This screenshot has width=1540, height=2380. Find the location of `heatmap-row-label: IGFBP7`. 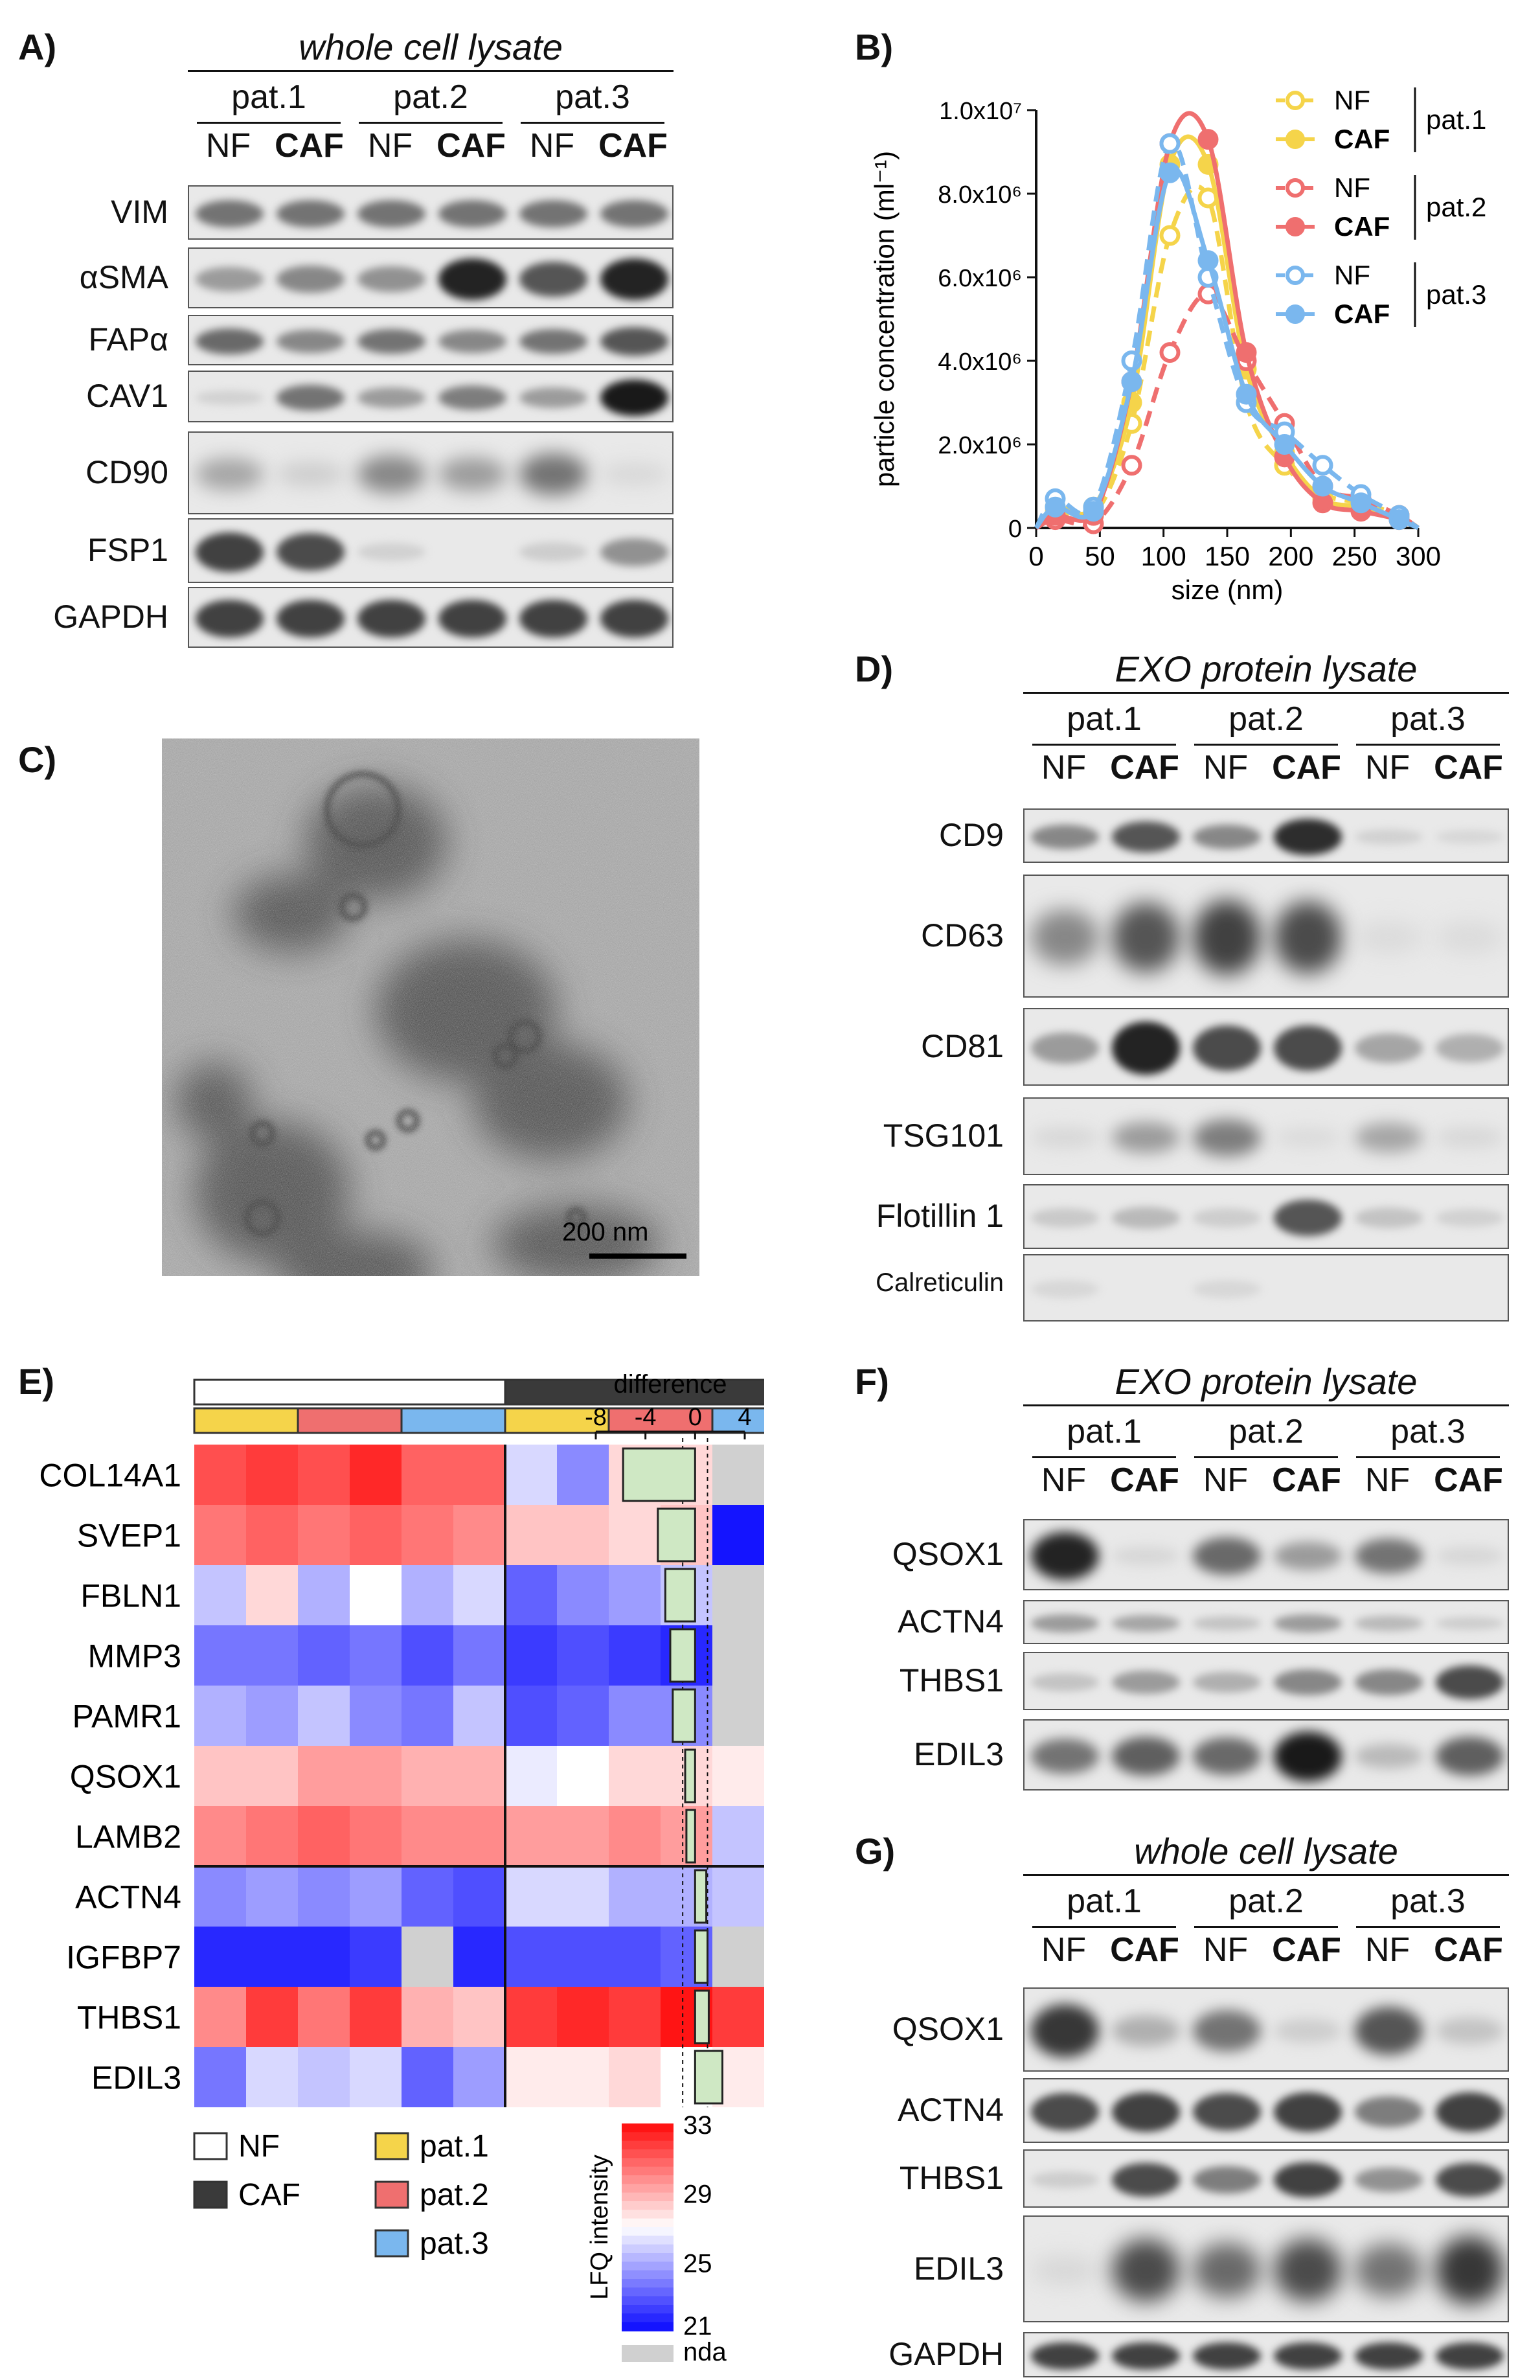

heatmap-row-label: IGFBP7 is located at coordinates (123, 1957).